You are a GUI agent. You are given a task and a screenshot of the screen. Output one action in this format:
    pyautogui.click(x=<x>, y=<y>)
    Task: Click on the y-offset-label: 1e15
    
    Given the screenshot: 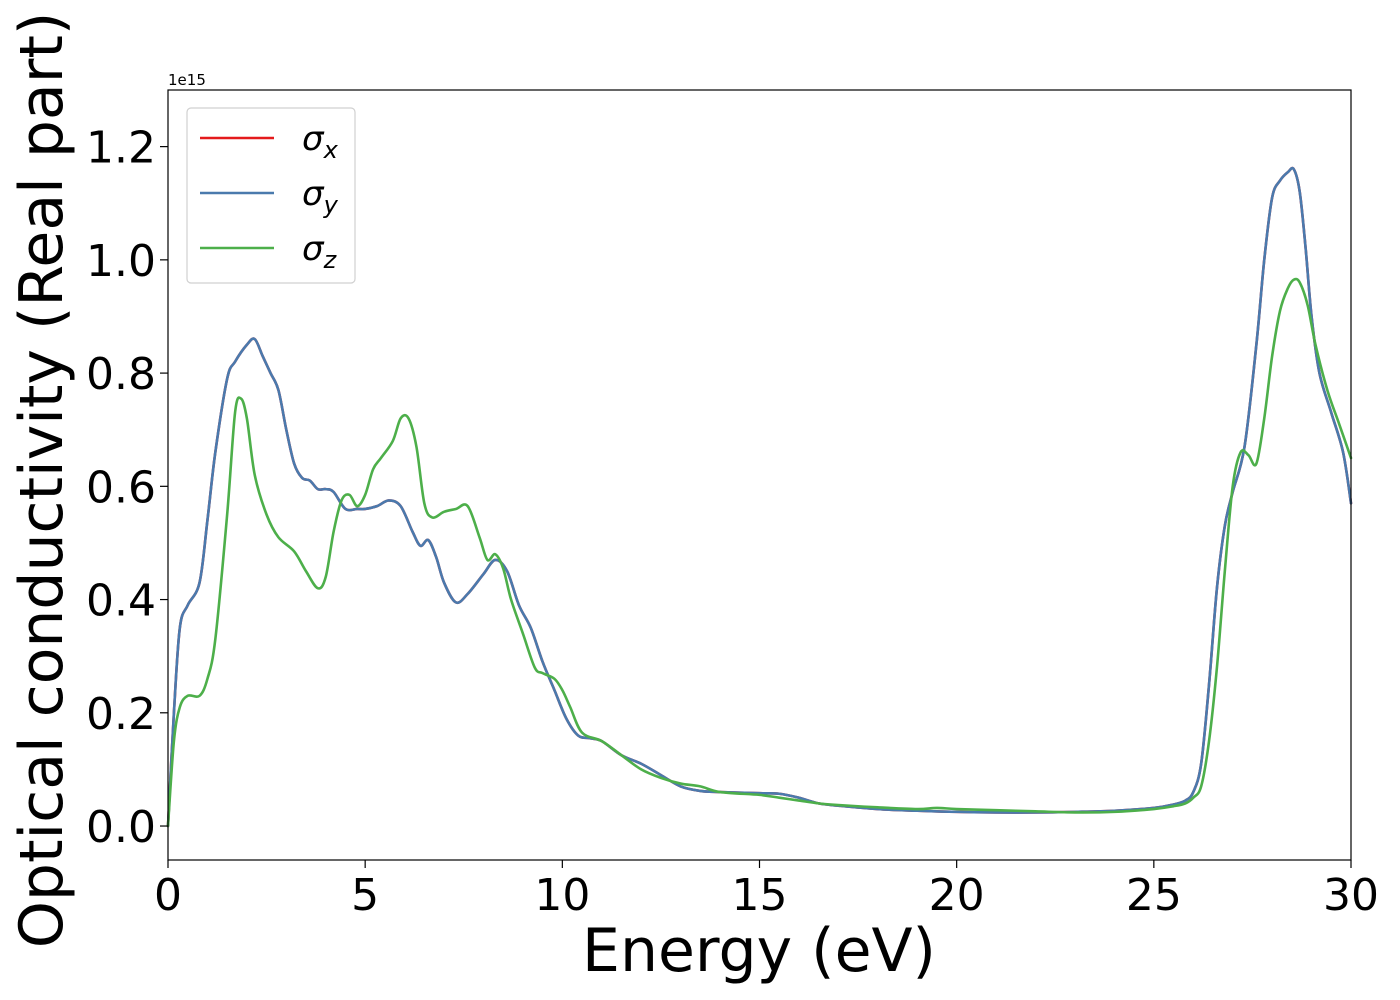 What is the action you would take?
    pyautogui.click(x=187, y=80)
    